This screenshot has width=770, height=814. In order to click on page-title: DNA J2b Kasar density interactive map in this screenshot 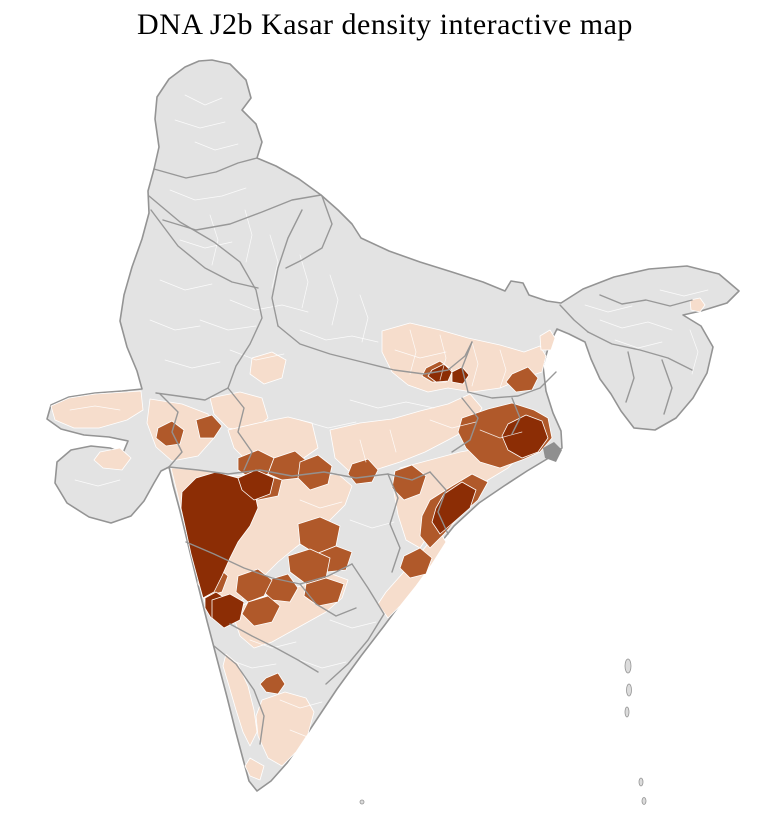, I will do `click(385, 24)`.